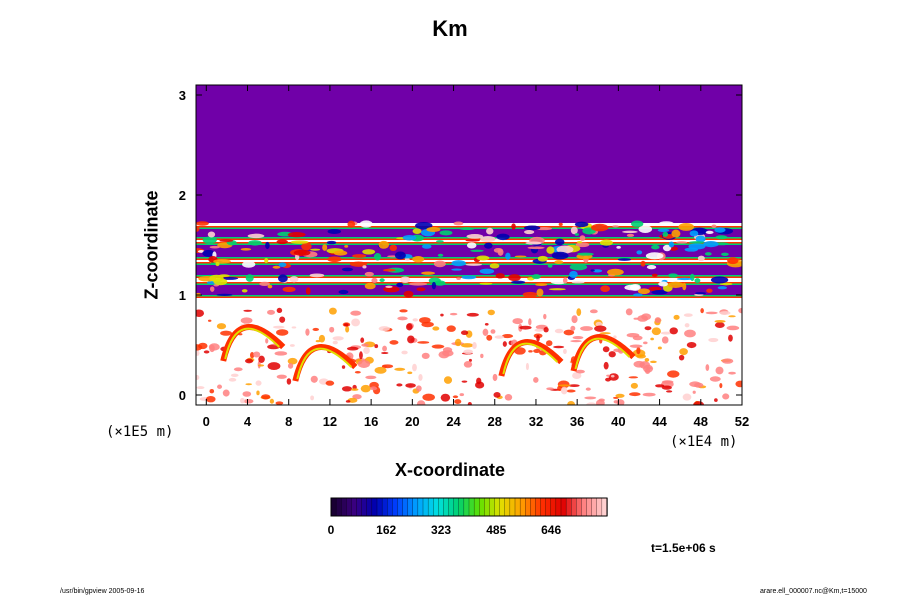  What do you see at coordinates (386, 530) in the screenshot?
I see `colorbar-tick-label: 162` at bounding box center [386, 530].